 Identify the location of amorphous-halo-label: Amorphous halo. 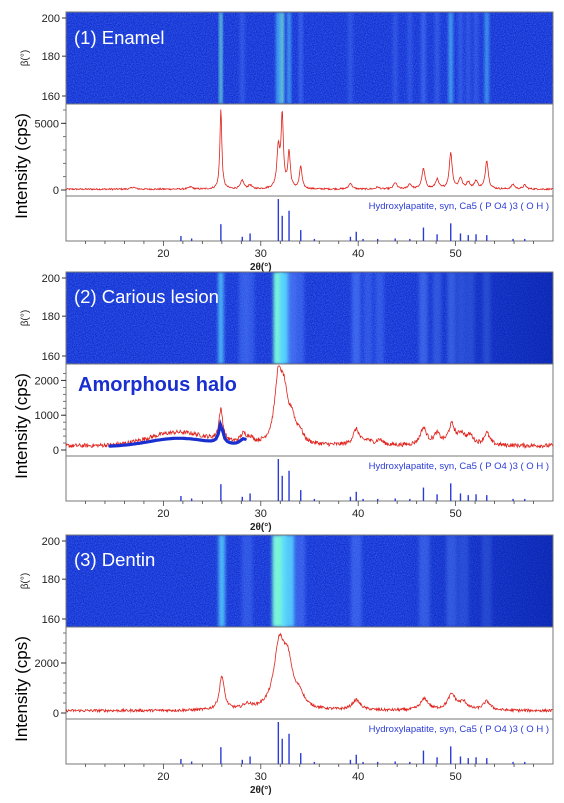
(157, 385).